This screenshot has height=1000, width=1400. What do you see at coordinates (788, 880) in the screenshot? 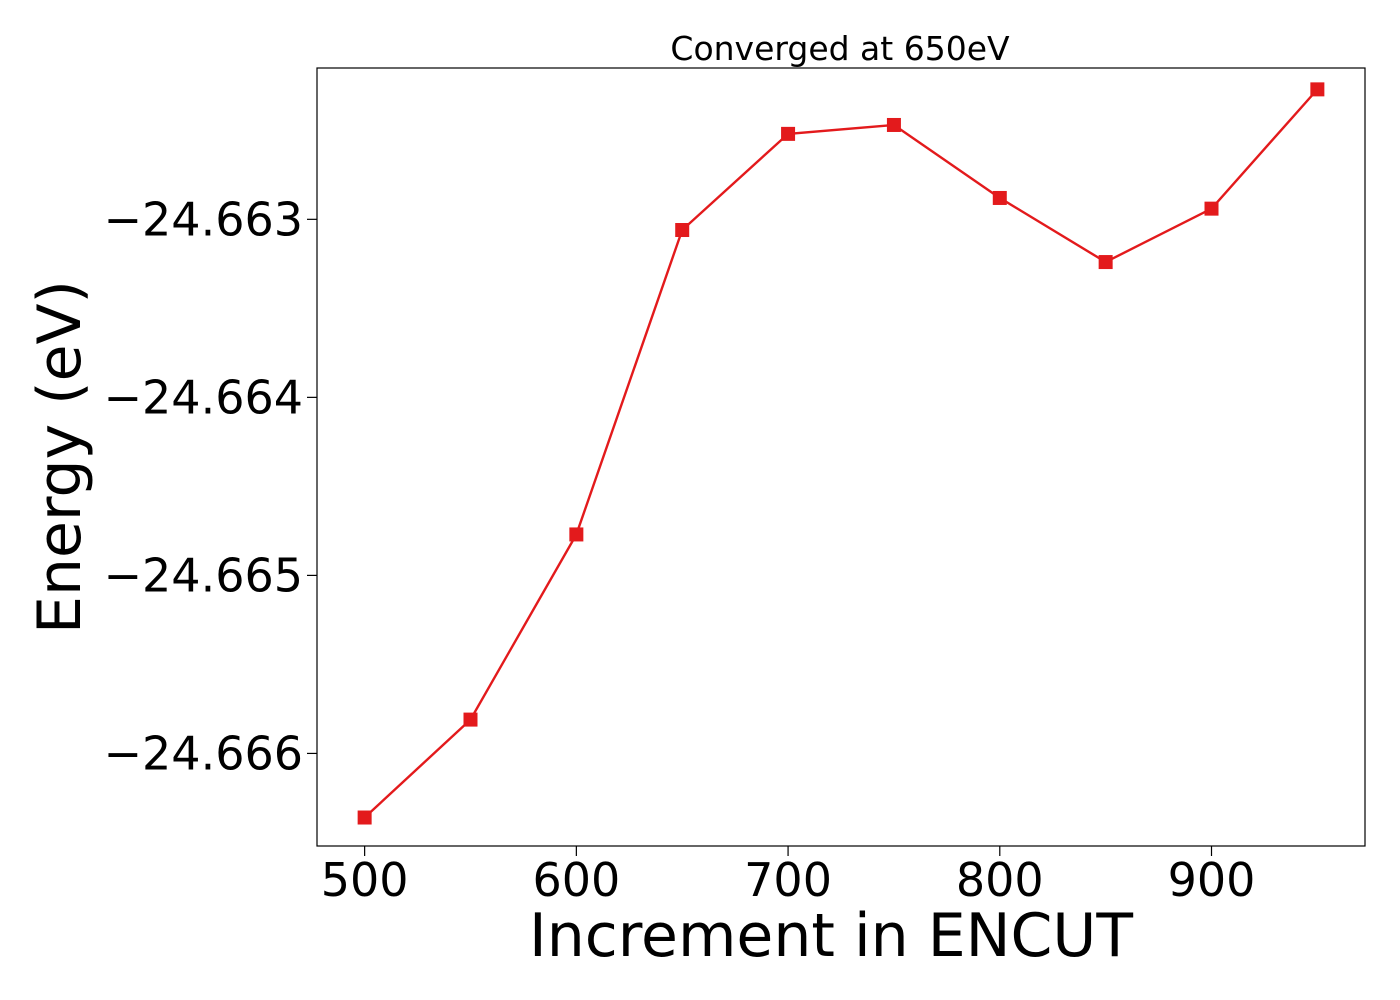
I see `x-tick-label: 700` at bounding box center [788, 880].